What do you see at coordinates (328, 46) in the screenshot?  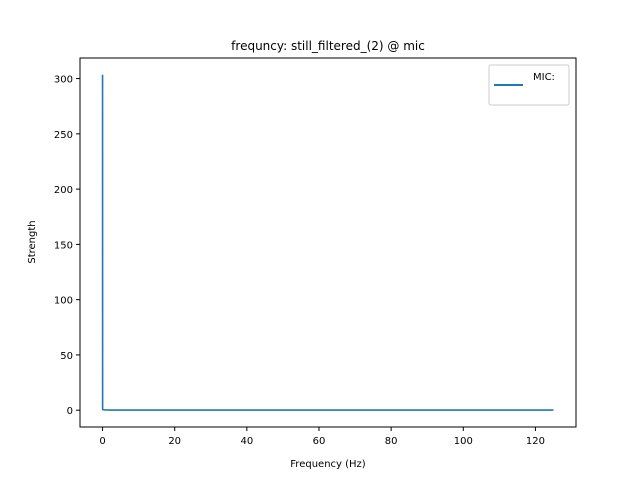 I see `chart-title: frequncy: still_filtered_(2) @ mic` at bounding box center [328, 46].